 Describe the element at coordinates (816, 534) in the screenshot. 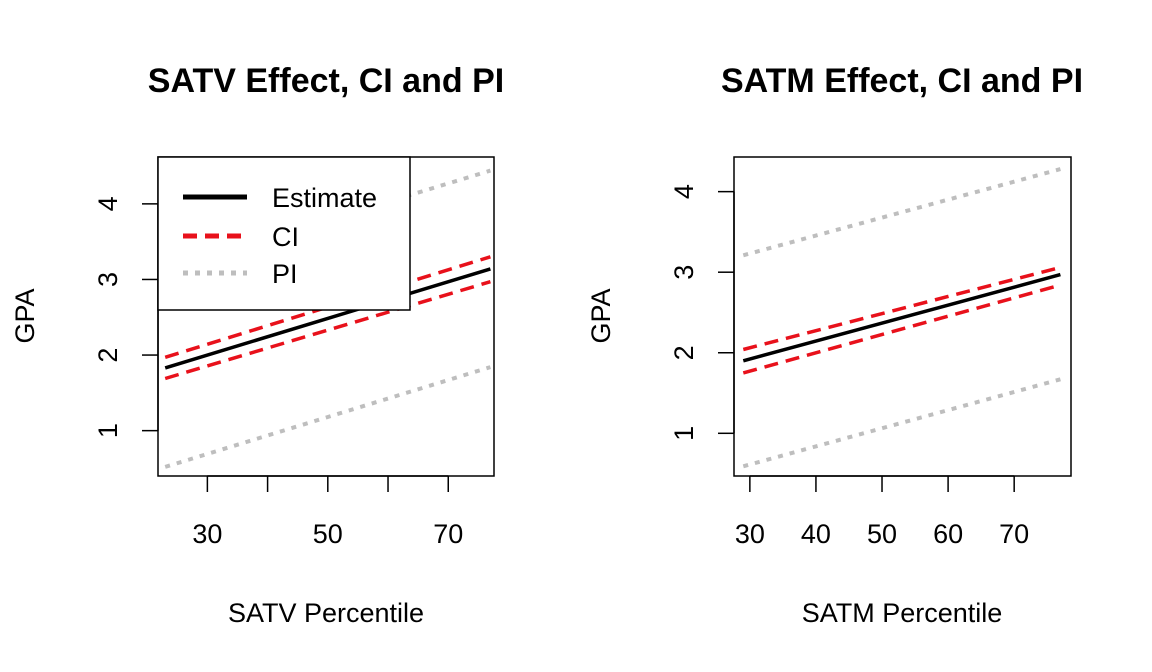

I see `satm-x-tick-label: 40` at that location.